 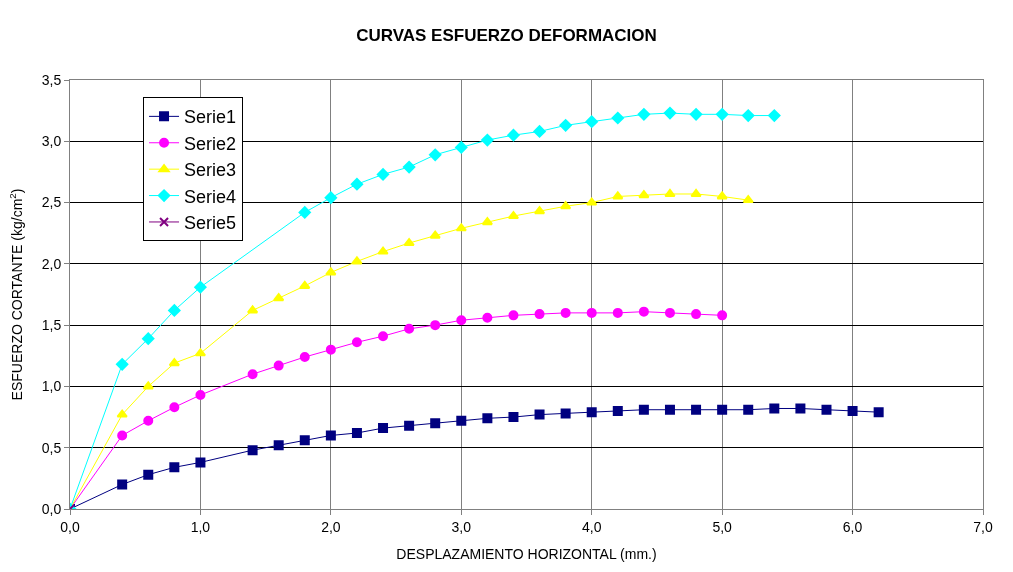 I want to click on chart-title: CURVAS ESFUERZO DEFORMACION, so click(x=506, y=35).